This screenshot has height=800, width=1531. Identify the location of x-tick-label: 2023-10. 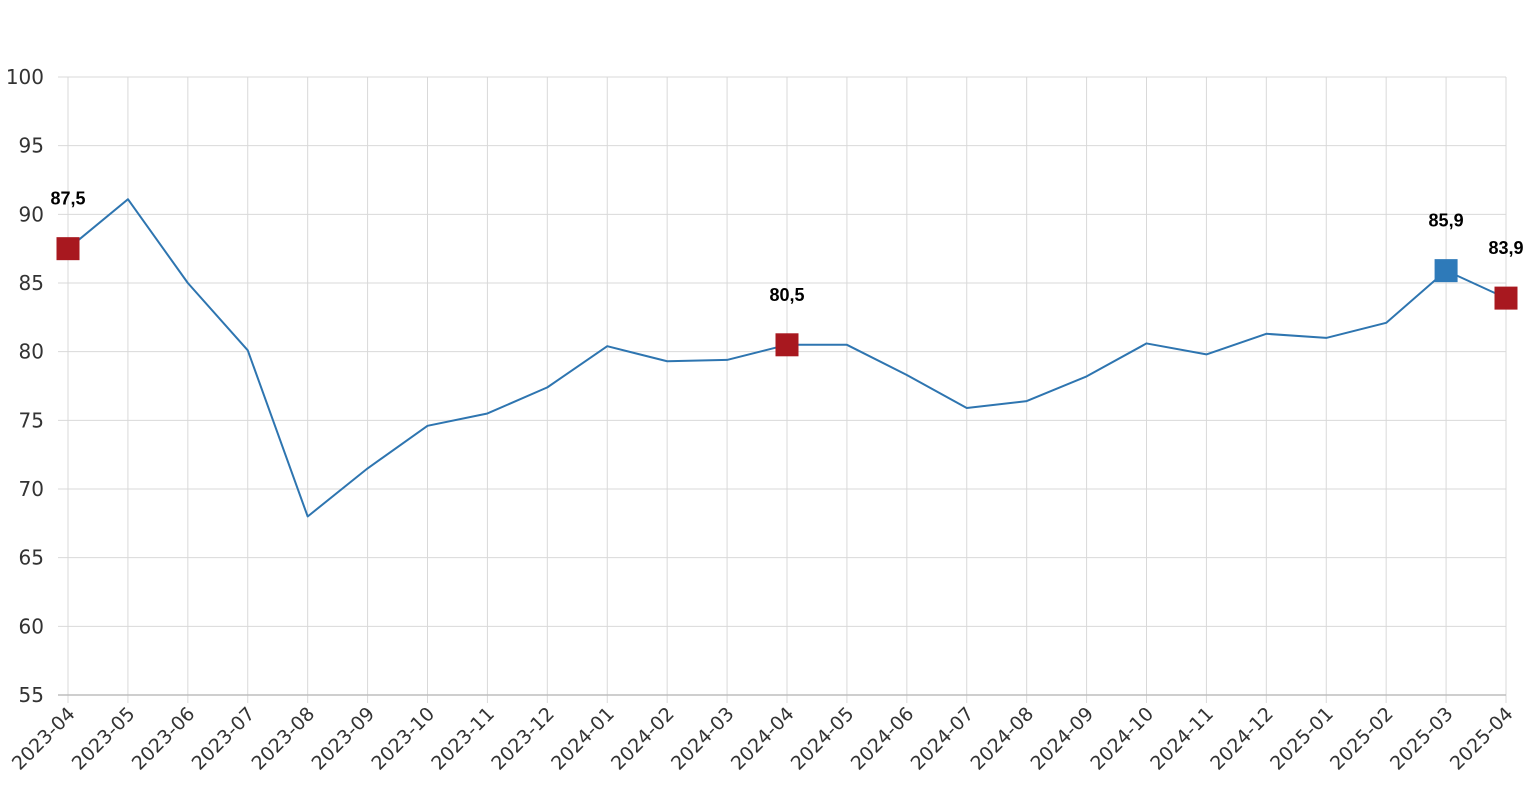
(403, 739).